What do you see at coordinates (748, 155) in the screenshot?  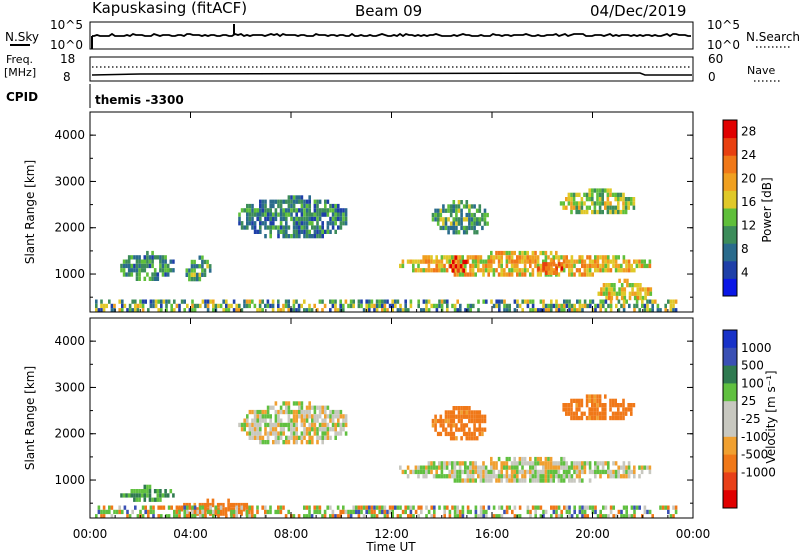 I see `colorbar-tick-label: 24` at bounding box center [748, 155].